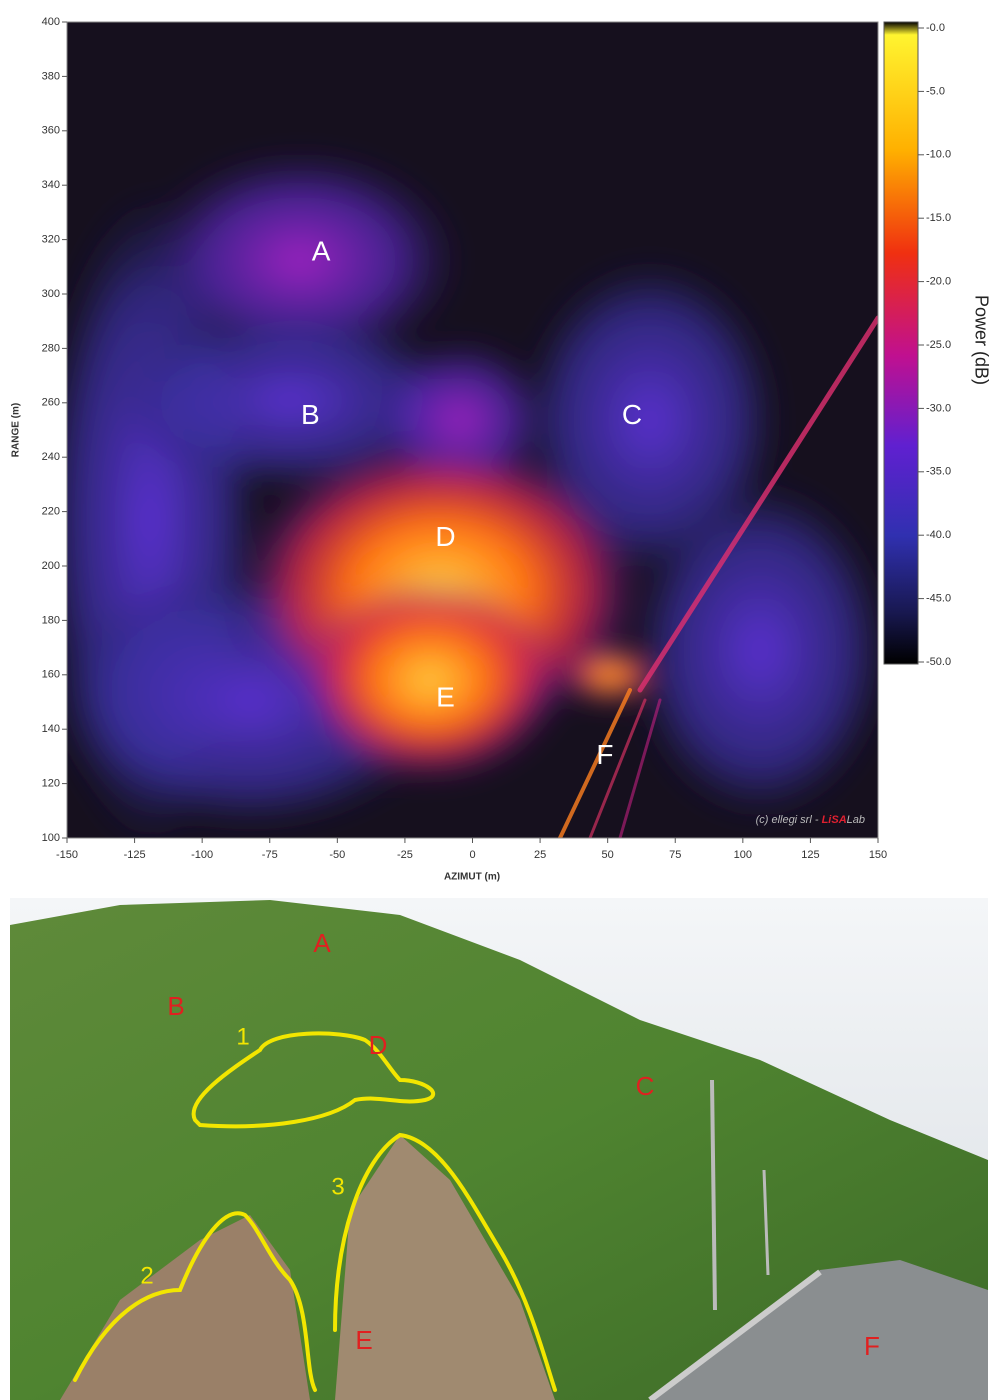 The width and height of the screenshot is (994, 1400). I want to click on x-tick-label: 150, so click(878, 855).